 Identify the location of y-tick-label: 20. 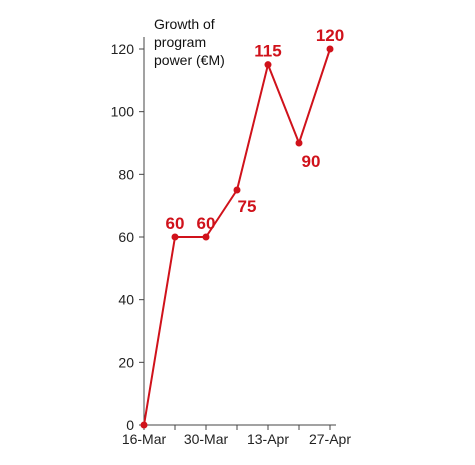
(126, 362).